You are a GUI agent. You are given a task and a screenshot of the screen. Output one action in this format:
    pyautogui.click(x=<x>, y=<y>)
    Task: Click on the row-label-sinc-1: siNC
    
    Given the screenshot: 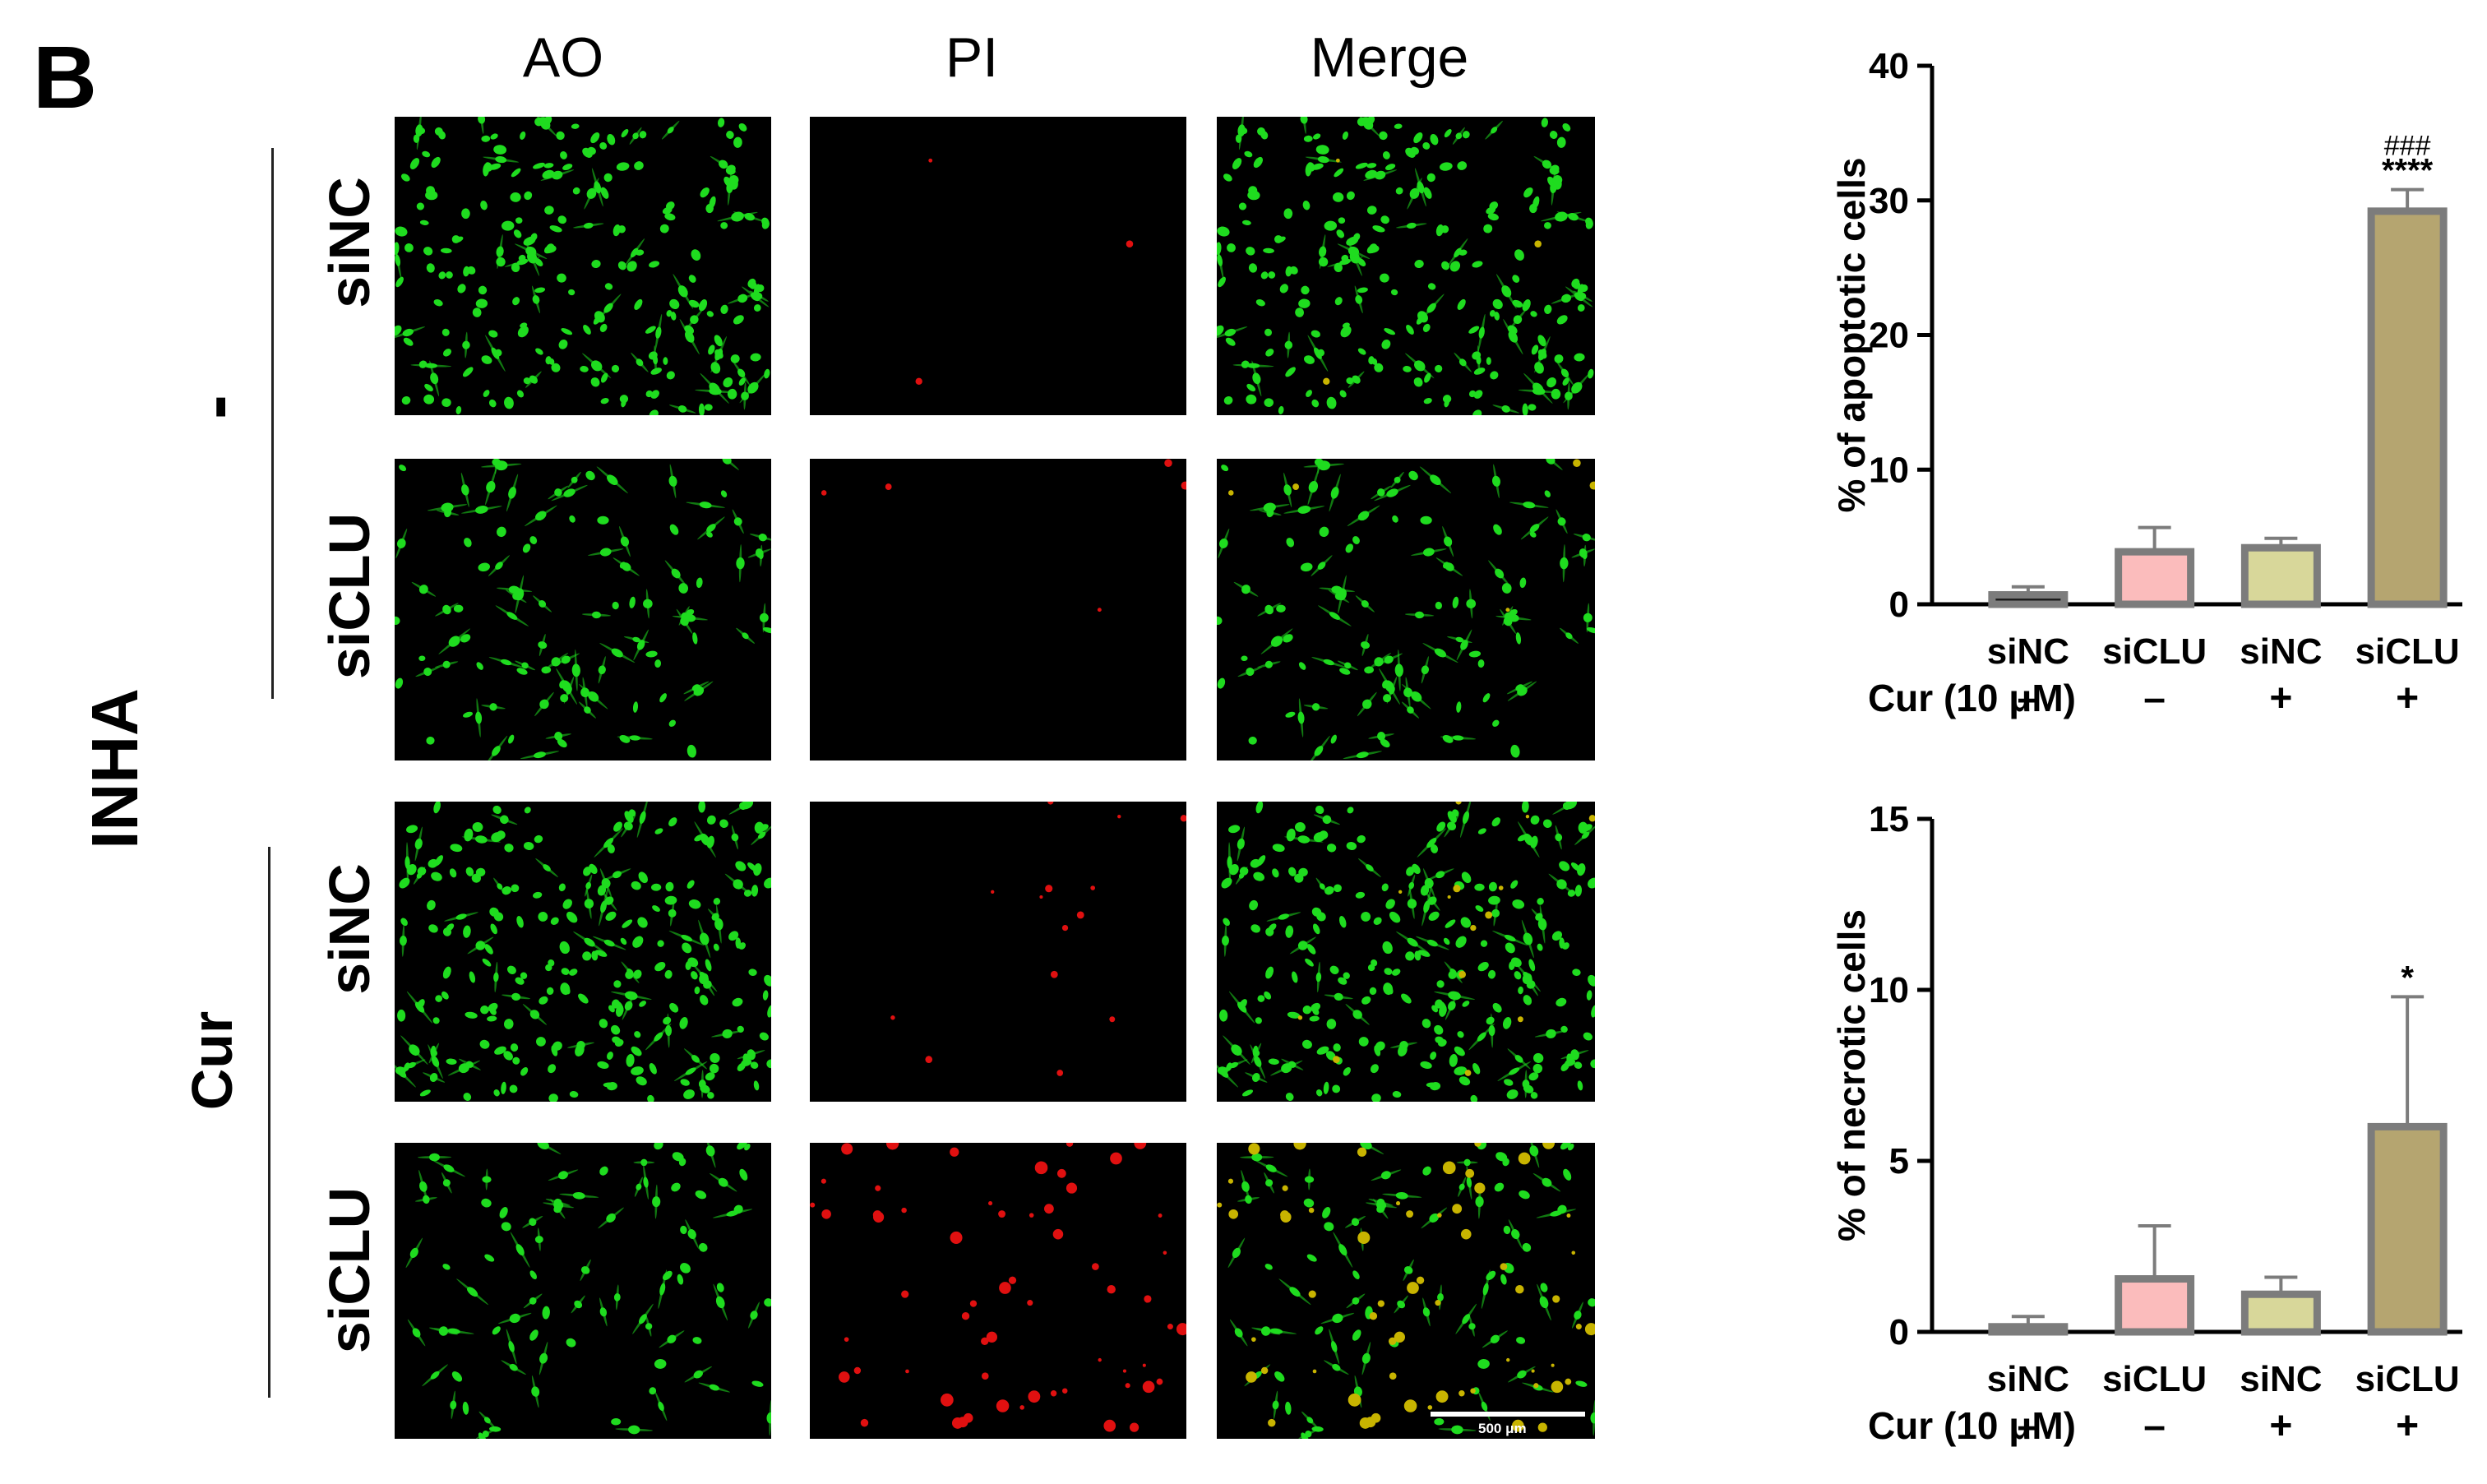 What is the action you would take?
    pyautogui.click(x=349, y=243)
    